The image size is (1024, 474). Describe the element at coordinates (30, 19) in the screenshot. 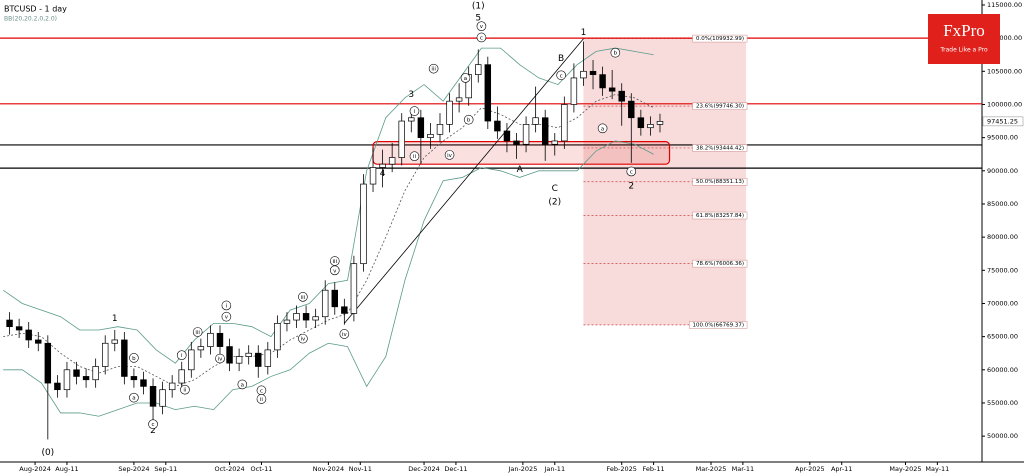

I see `chart-subtitle: BB(20,20.2,0,2.0)` at that location.